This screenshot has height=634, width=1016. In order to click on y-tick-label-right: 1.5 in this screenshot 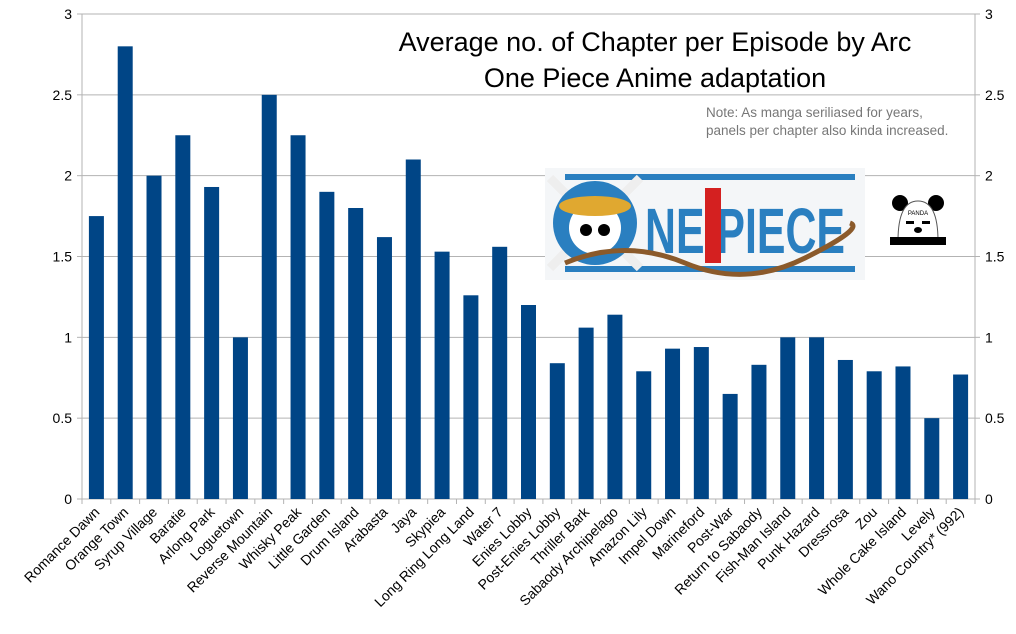, I will do `click(995, 257)`.